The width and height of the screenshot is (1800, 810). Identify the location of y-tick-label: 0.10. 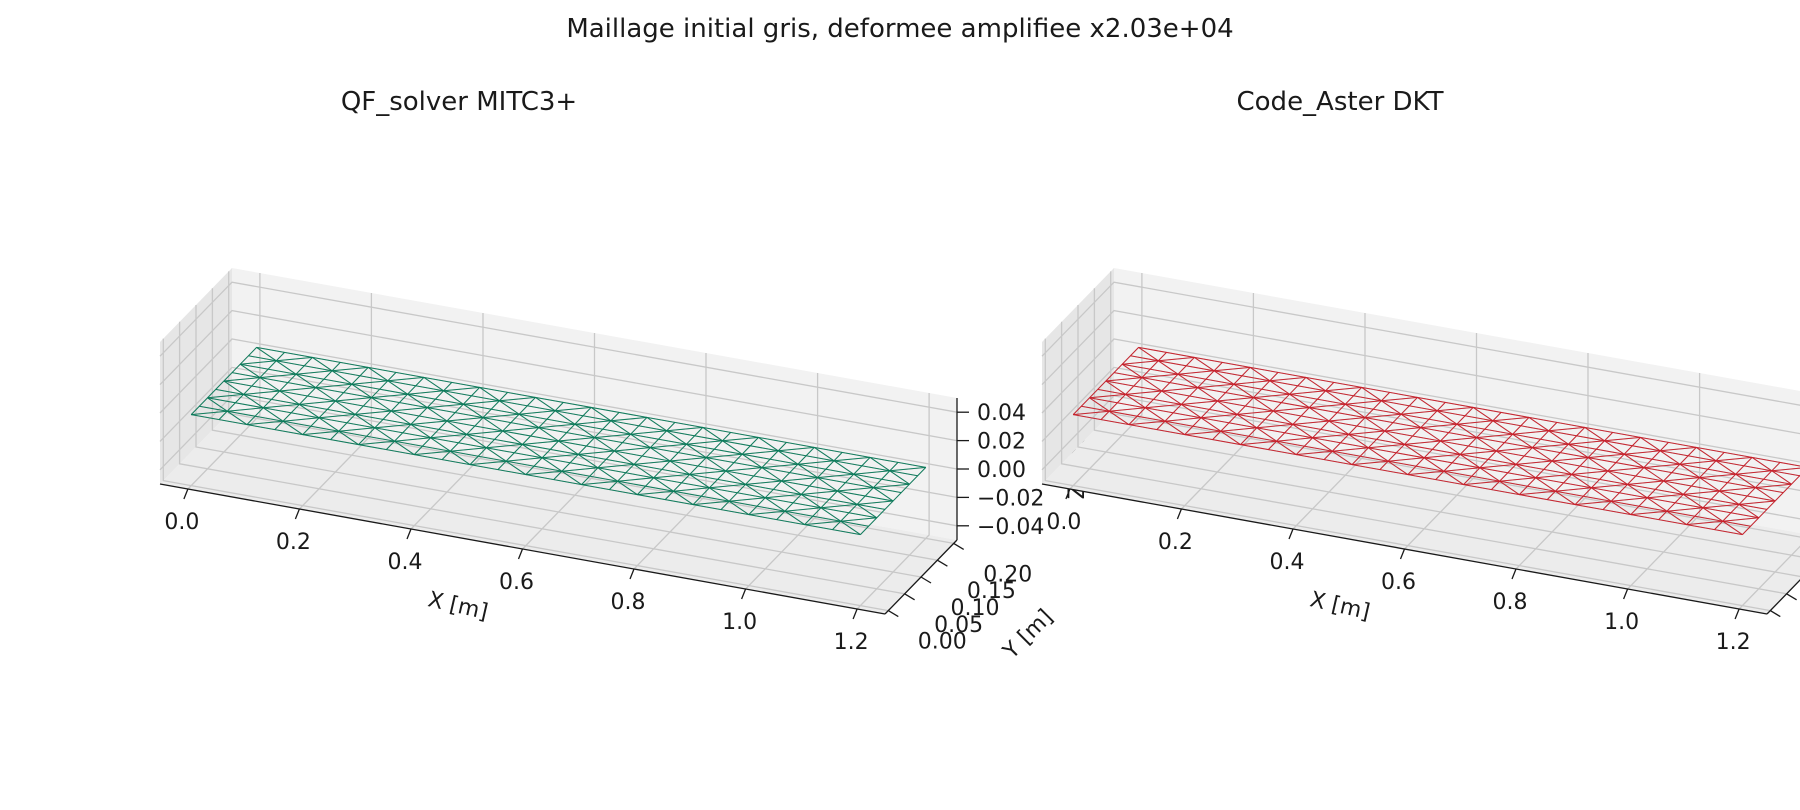
(975, 608).